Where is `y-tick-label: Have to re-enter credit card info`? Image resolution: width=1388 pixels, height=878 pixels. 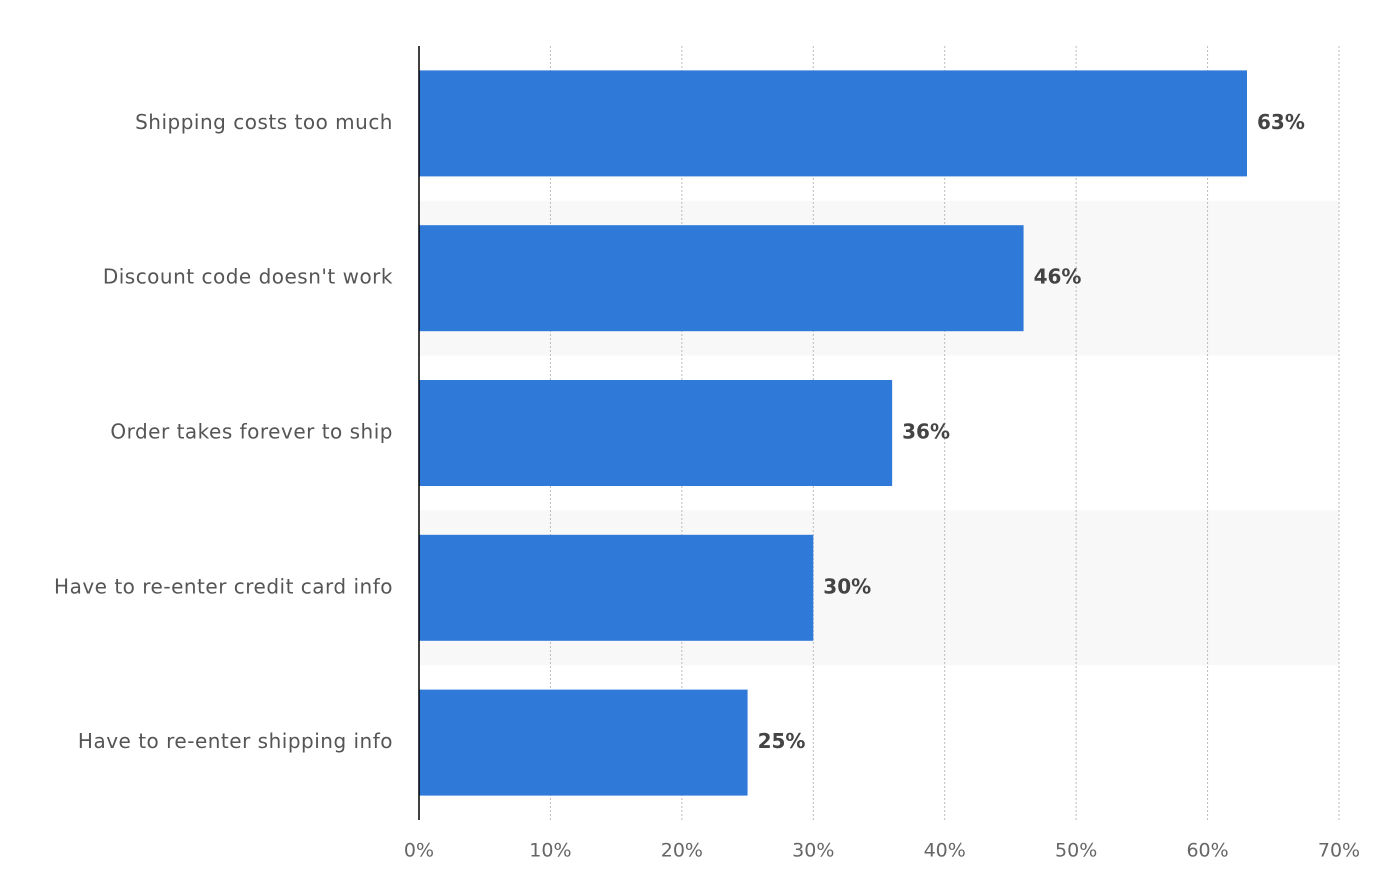 y-tick-label: Have to re-enter credit card info is located at coordinates (223, 586).